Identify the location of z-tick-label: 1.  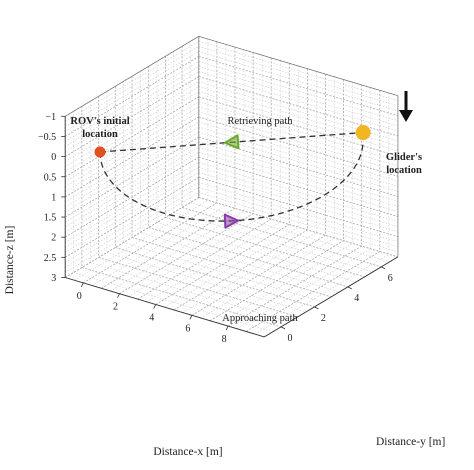
(53, 197).